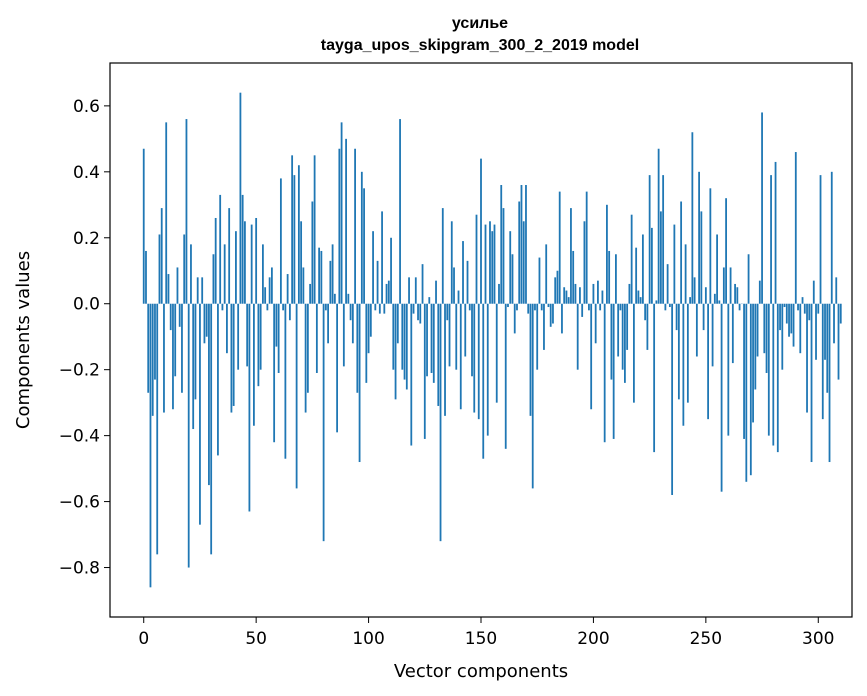 The width and height of the screenshot is (867, 696). I want to click on x-tick-label: 150, so click(481, 639).